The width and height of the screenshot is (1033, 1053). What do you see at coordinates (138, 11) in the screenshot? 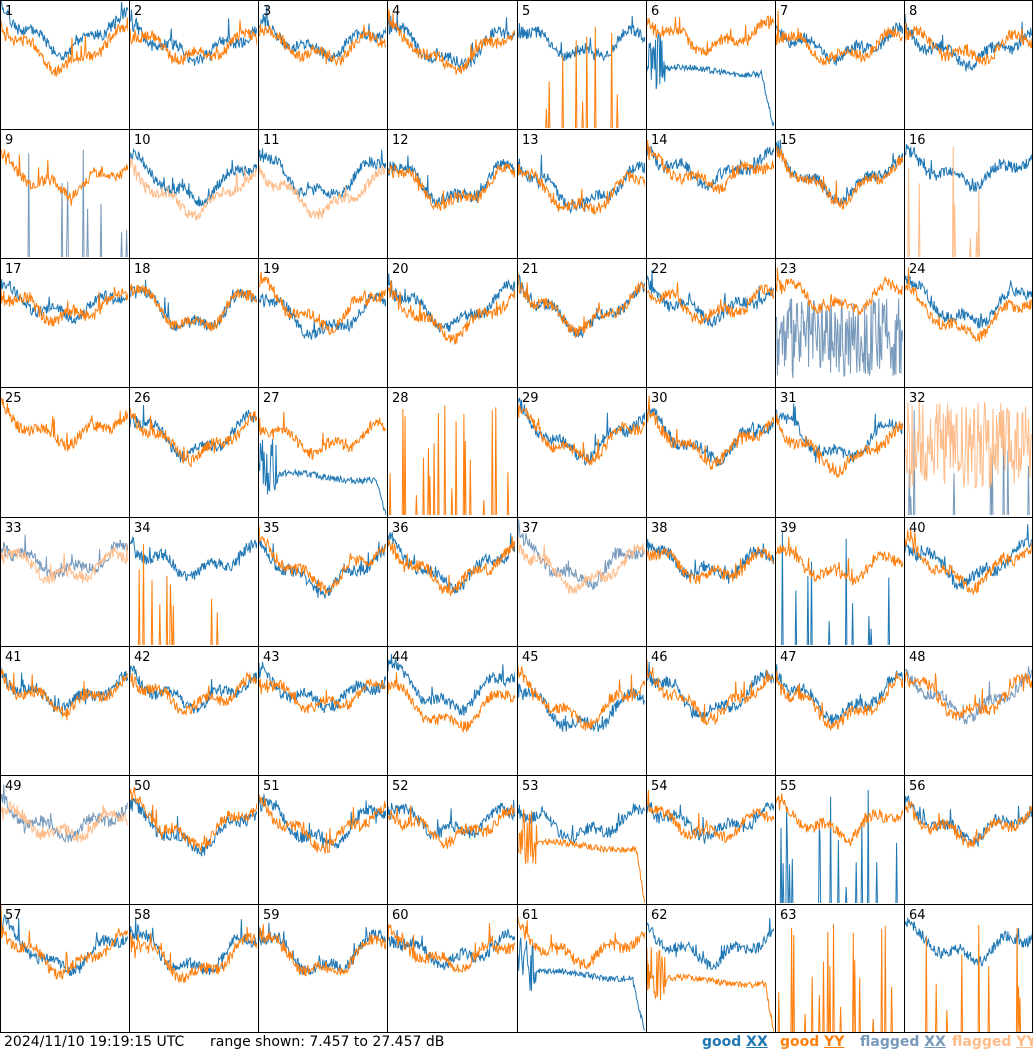
I see `panel-label-2: 2` at bounding box center [138, 11].